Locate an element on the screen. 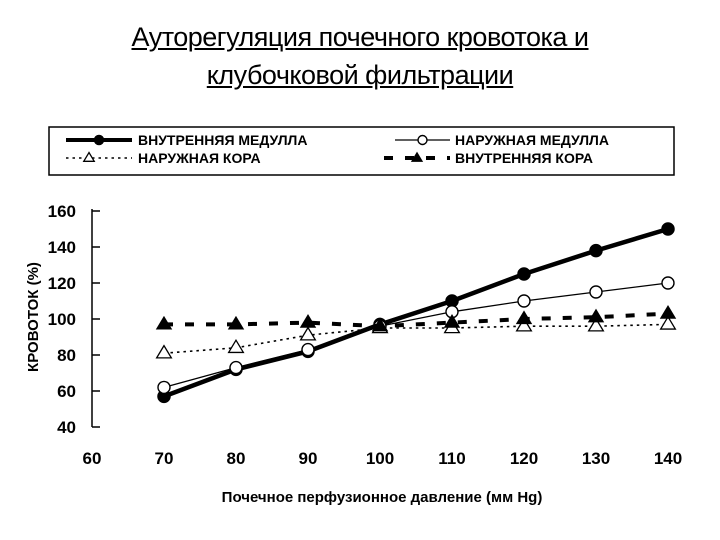 The height and width of the screenshot is (540, 720). legend-label: НАРУЖНАЯ КОРА is located at coordinates (199, 158).